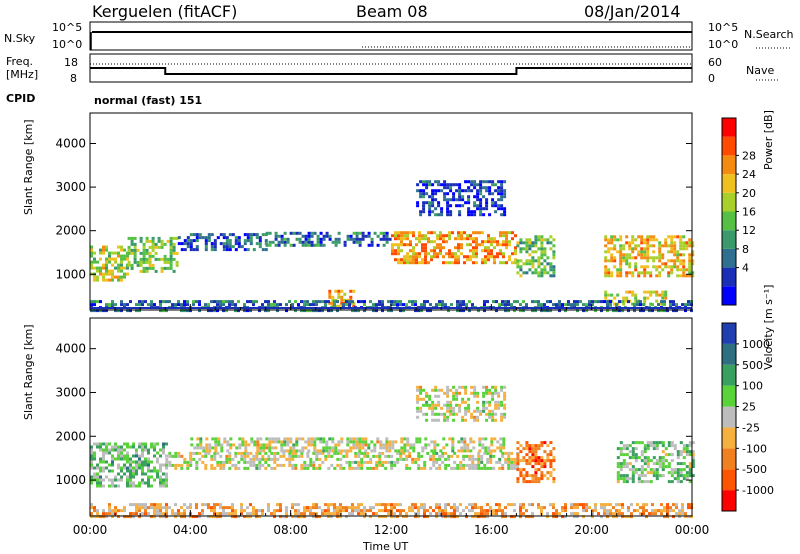 The image size is (800, 554). What do you see at coordinates (749, 212) in the screenshot?
I see `power-cb-label-3: 16` at bounding box center [749, 212].